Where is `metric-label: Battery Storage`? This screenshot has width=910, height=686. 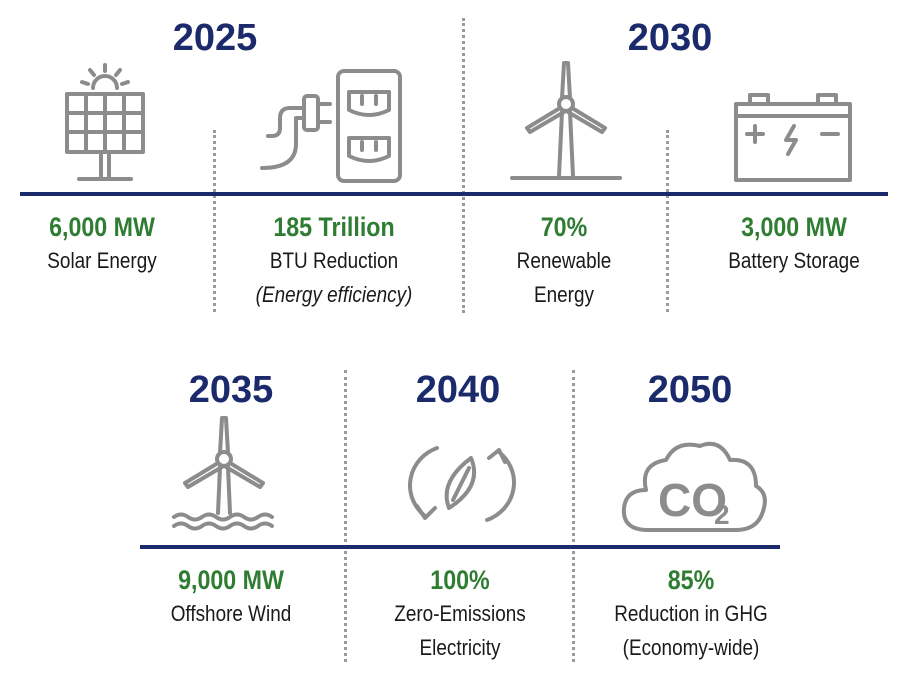
metric-label: Battery Storage is located at coordinates (794, 260).